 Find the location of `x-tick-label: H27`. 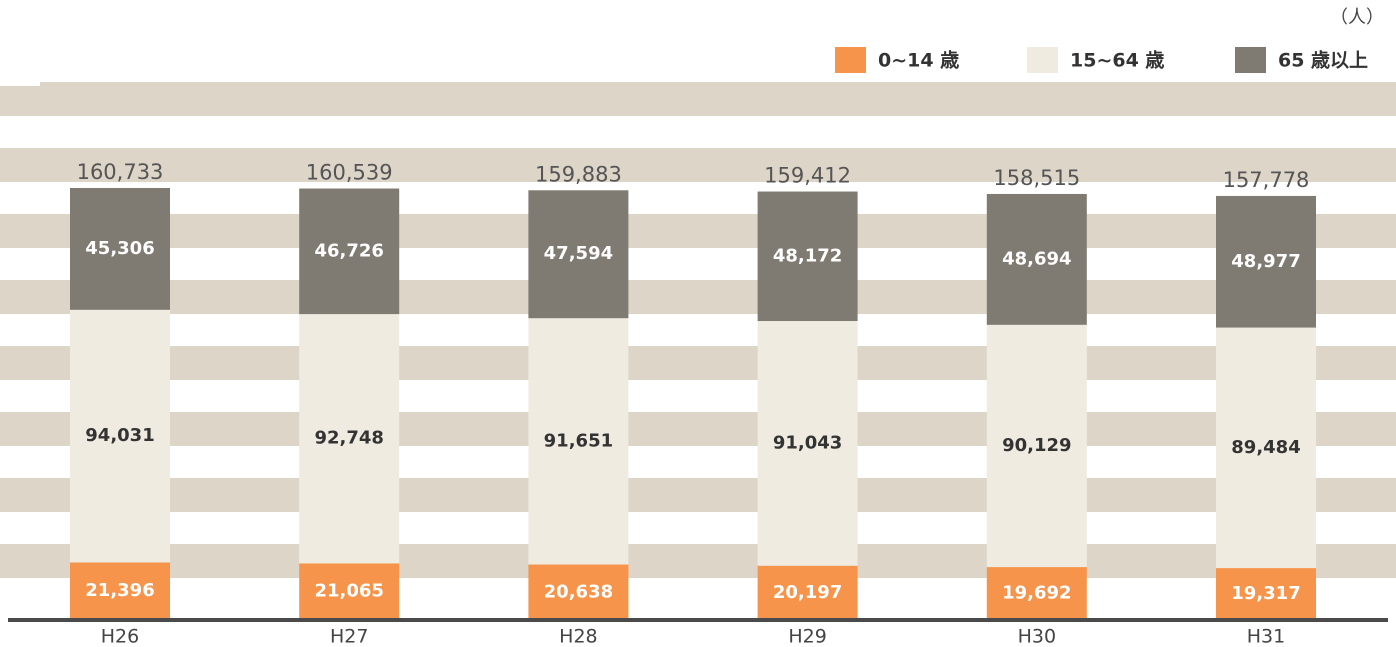

x-tick-label: H27 is located at coordinates (349, 636).